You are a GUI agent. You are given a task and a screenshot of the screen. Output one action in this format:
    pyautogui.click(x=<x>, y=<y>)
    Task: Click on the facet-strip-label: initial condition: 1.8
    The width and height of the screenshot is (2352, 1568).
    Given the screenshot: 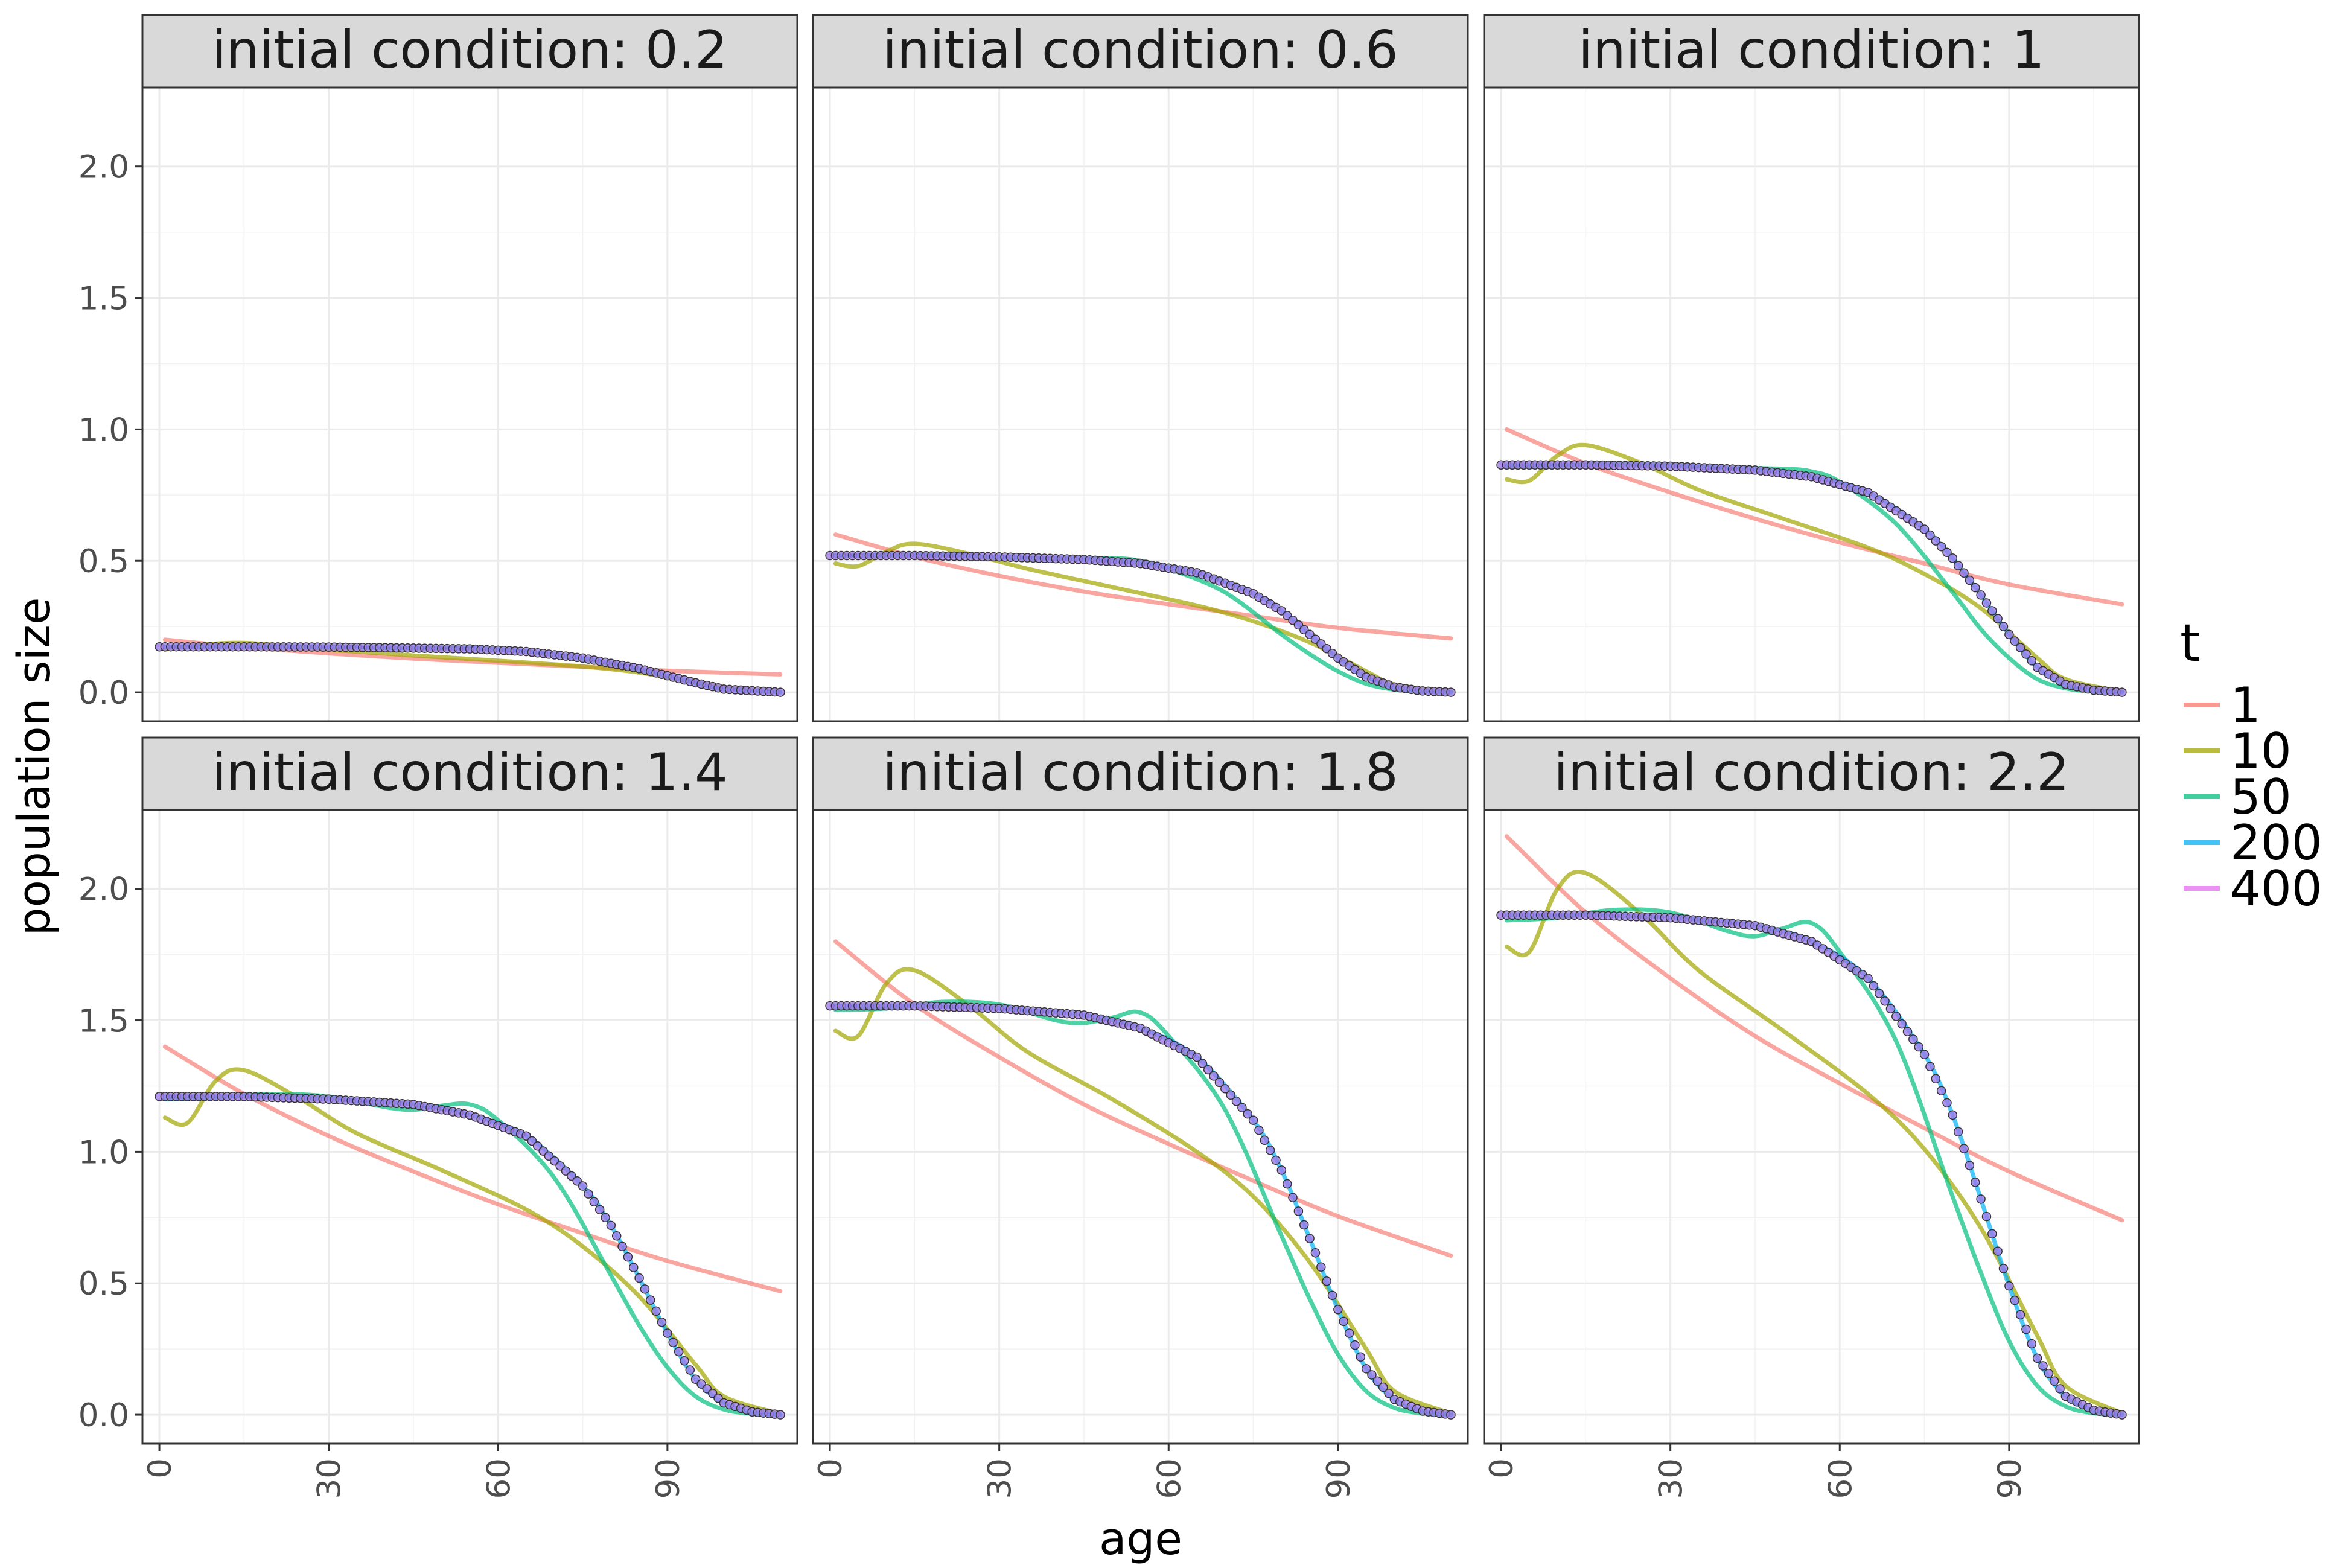 What is the action you would take?
    pyautogui.click(x=1140, y=772)
    